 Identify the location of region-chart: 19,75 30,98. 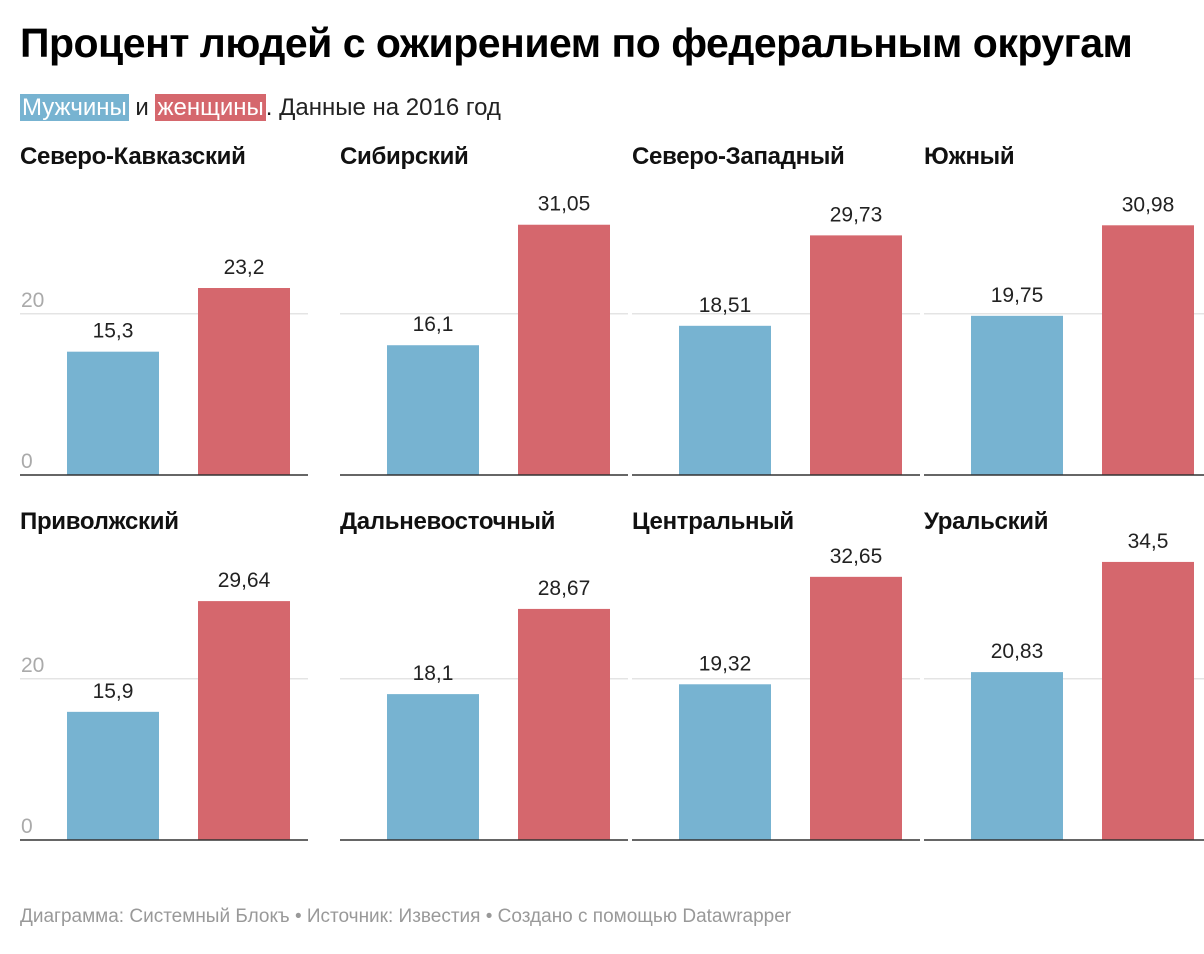
(1064, 334).